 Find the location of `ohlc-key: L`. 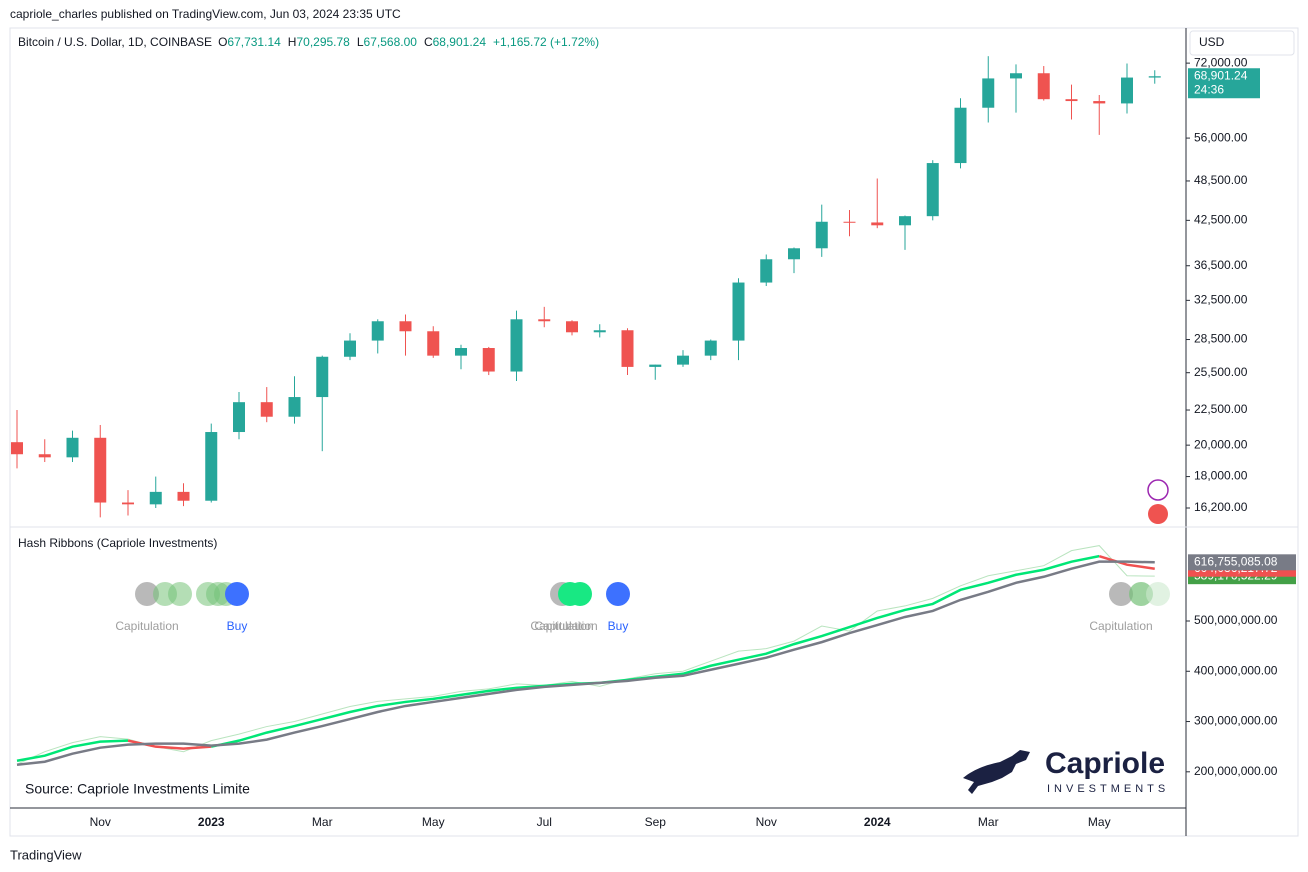

ohlc-key: L is located at coordinates (360, 42).